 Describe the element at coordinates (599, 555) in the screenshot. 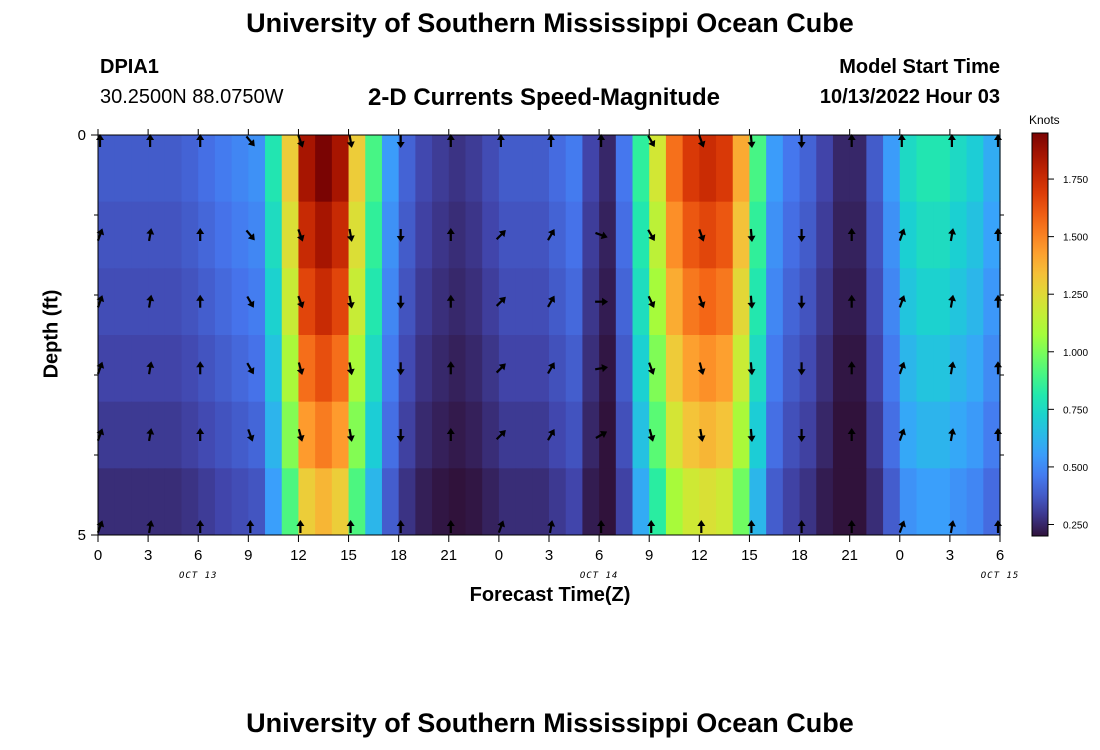

I see `x-tick-label: 6` at that location.